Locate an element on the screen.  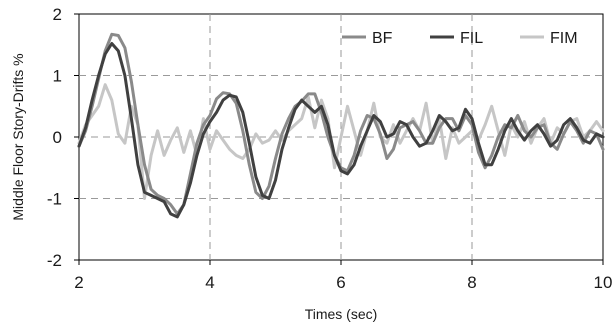
y-axis-ticks: 2 1 0 -1 -2 is located at coordinates (63, 137).